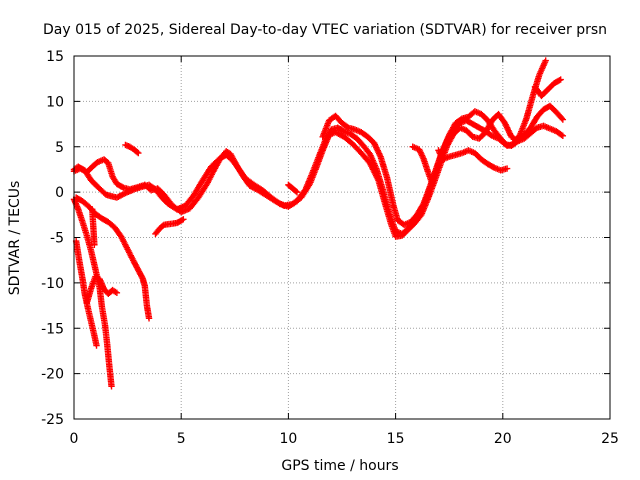  What do you see at coordinates (52, 375) in the screenshot?
I see `y-tick-label: -20` at bounding box center [52, 375].